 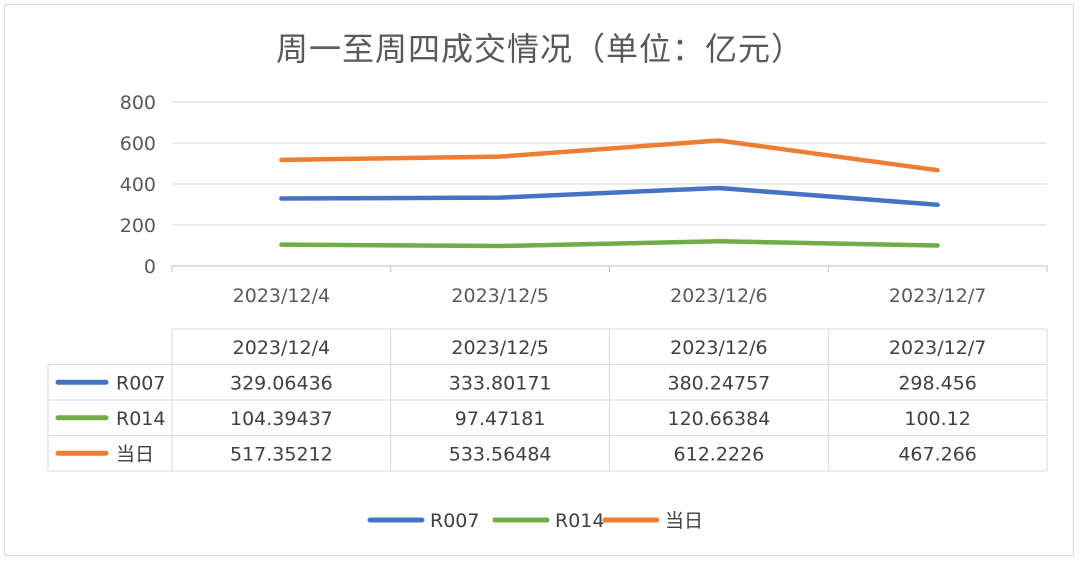 What do you see at coordinates (281, 419) in the screenshot?
I see `table-value-cell: 104.39437` at bounding box center [281, 419].